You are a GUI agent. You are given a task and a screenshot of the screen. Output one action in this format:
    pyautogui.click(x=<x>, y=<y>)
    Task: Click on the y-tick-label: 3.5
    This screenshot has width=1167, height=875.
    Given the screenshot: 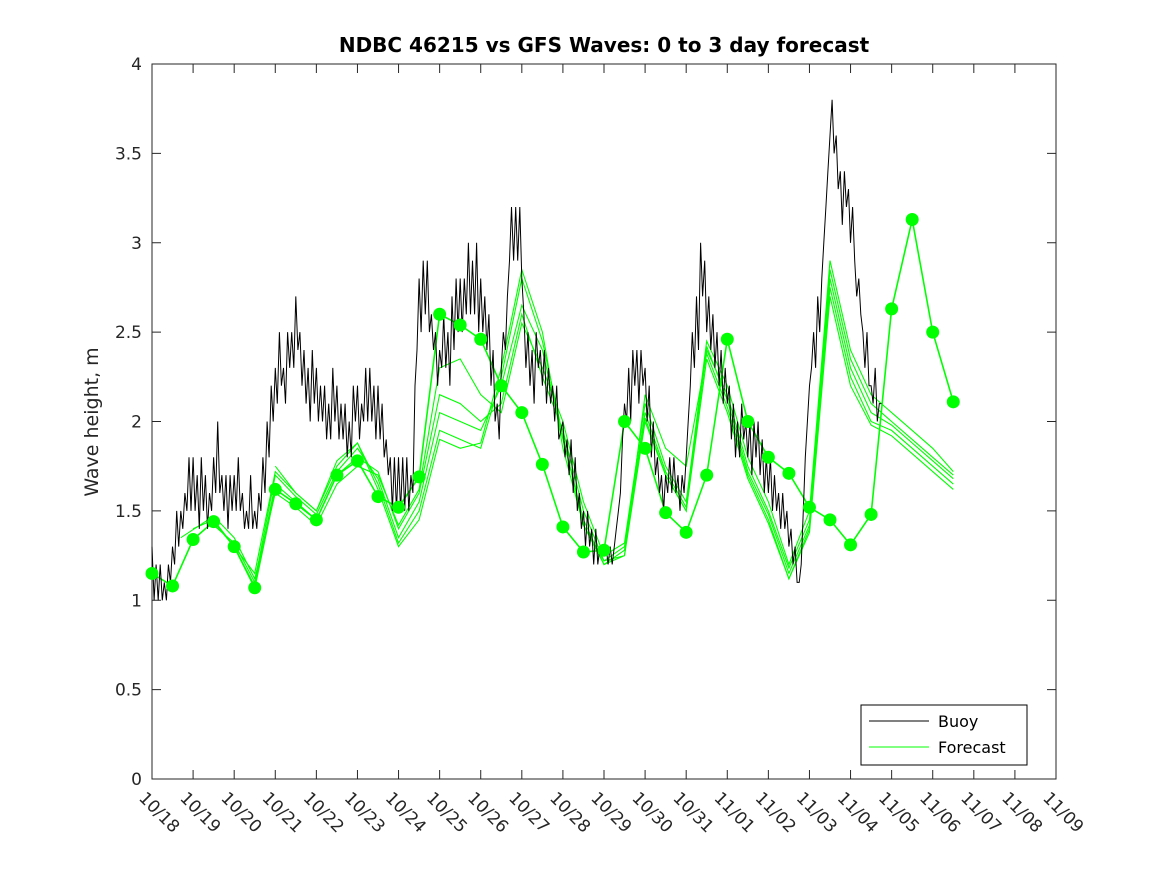 What is the action you would take?
    pyautogui.click(x=128, y=154)
    